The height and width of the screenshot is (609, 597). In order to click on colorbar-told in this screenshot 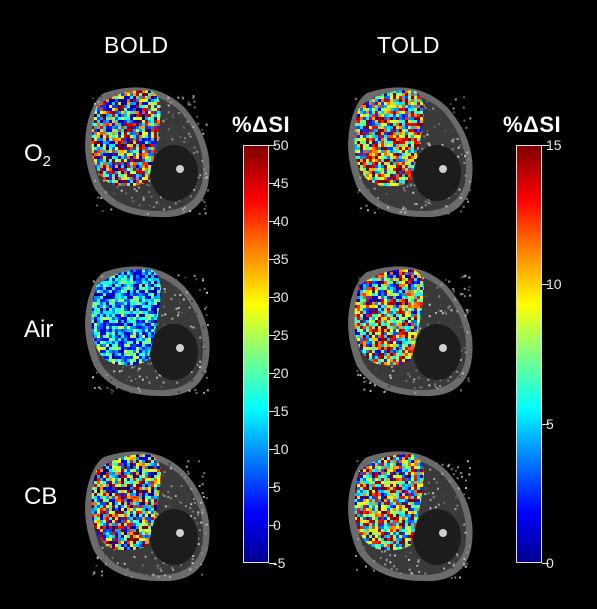, I will do `click(529, 354)`.